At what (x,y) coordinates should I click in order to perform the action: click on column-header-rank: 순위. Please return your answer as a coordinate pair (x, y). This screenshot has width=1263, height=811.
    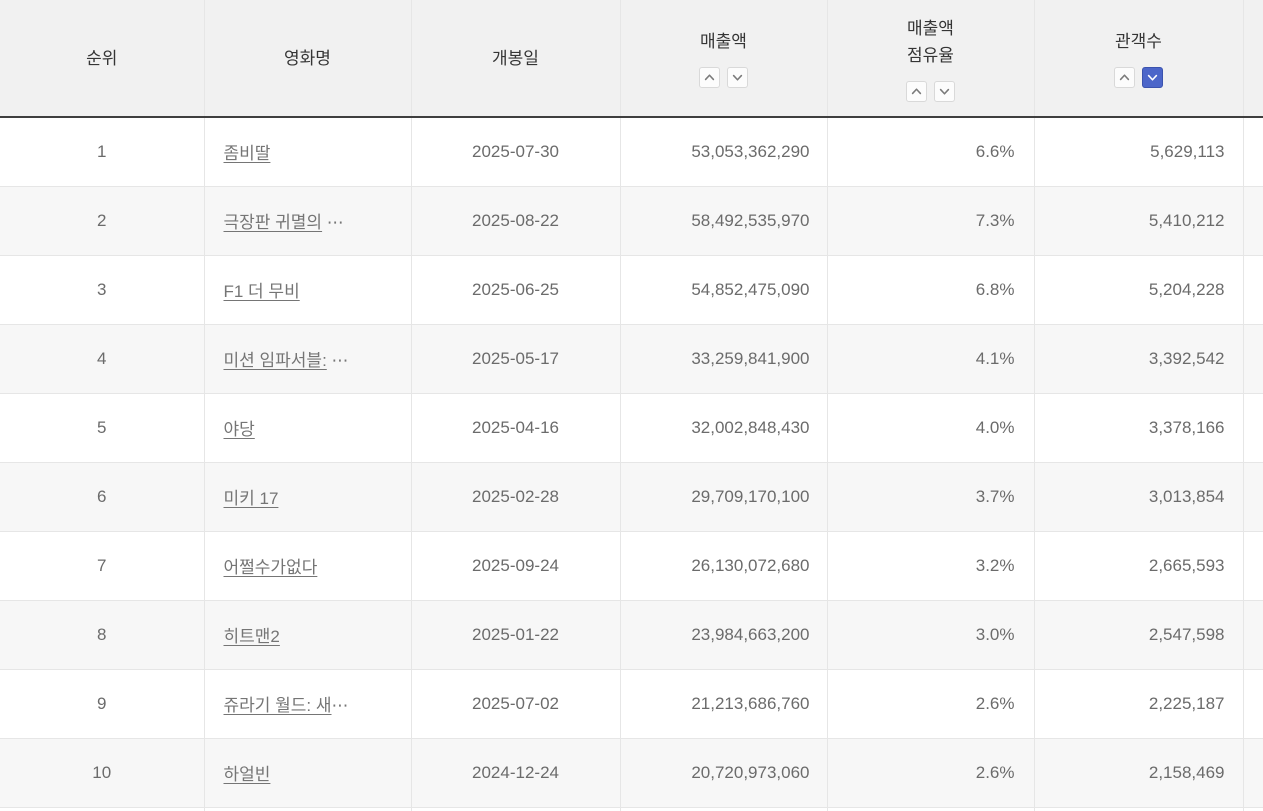
    Looking at the image, I should click on (102, 59).